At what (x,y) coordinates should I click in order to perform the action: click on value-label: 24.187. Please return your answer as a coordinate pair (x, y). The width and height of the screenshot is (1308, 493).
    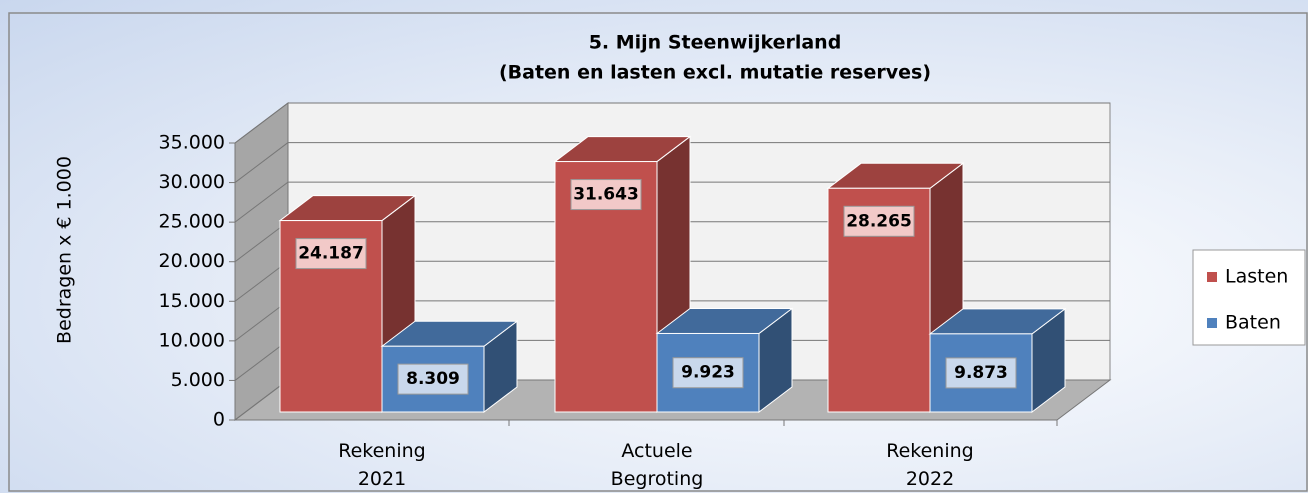
    Looking at the image, I should click on (331, 254).